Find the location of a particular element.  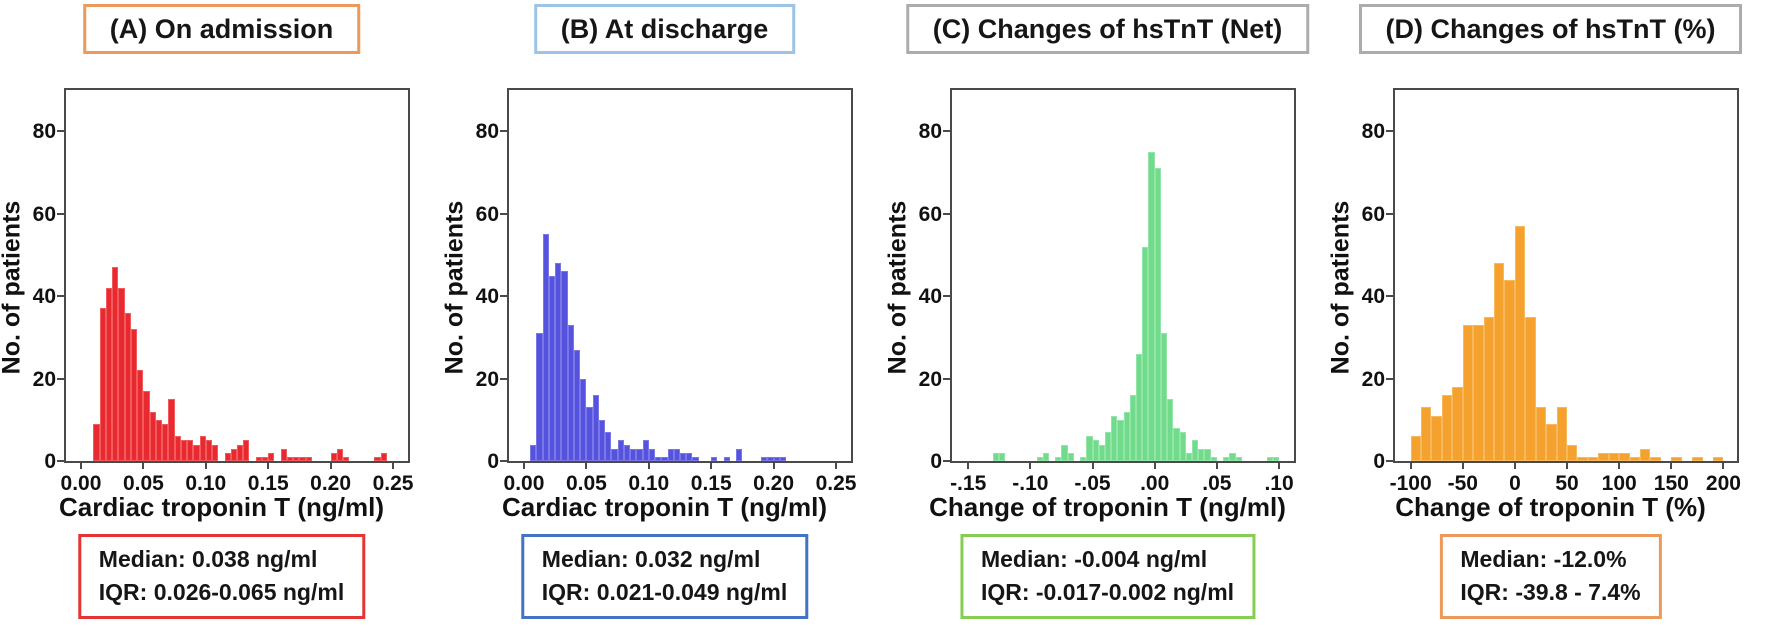

panel-b-title: (B) At discharge is located at coordinates (664, 29).